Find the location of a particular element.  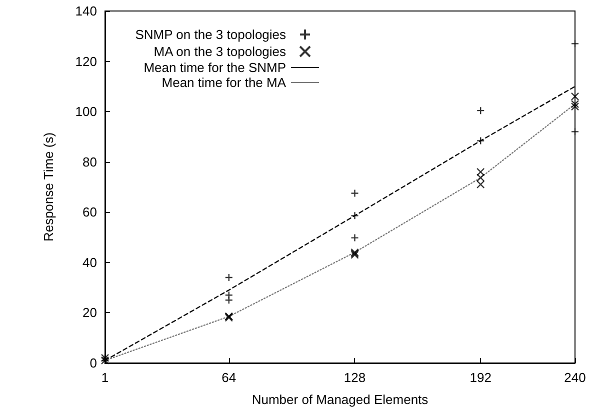

y-tick-label: 120 is located at coordinates (86, 61).